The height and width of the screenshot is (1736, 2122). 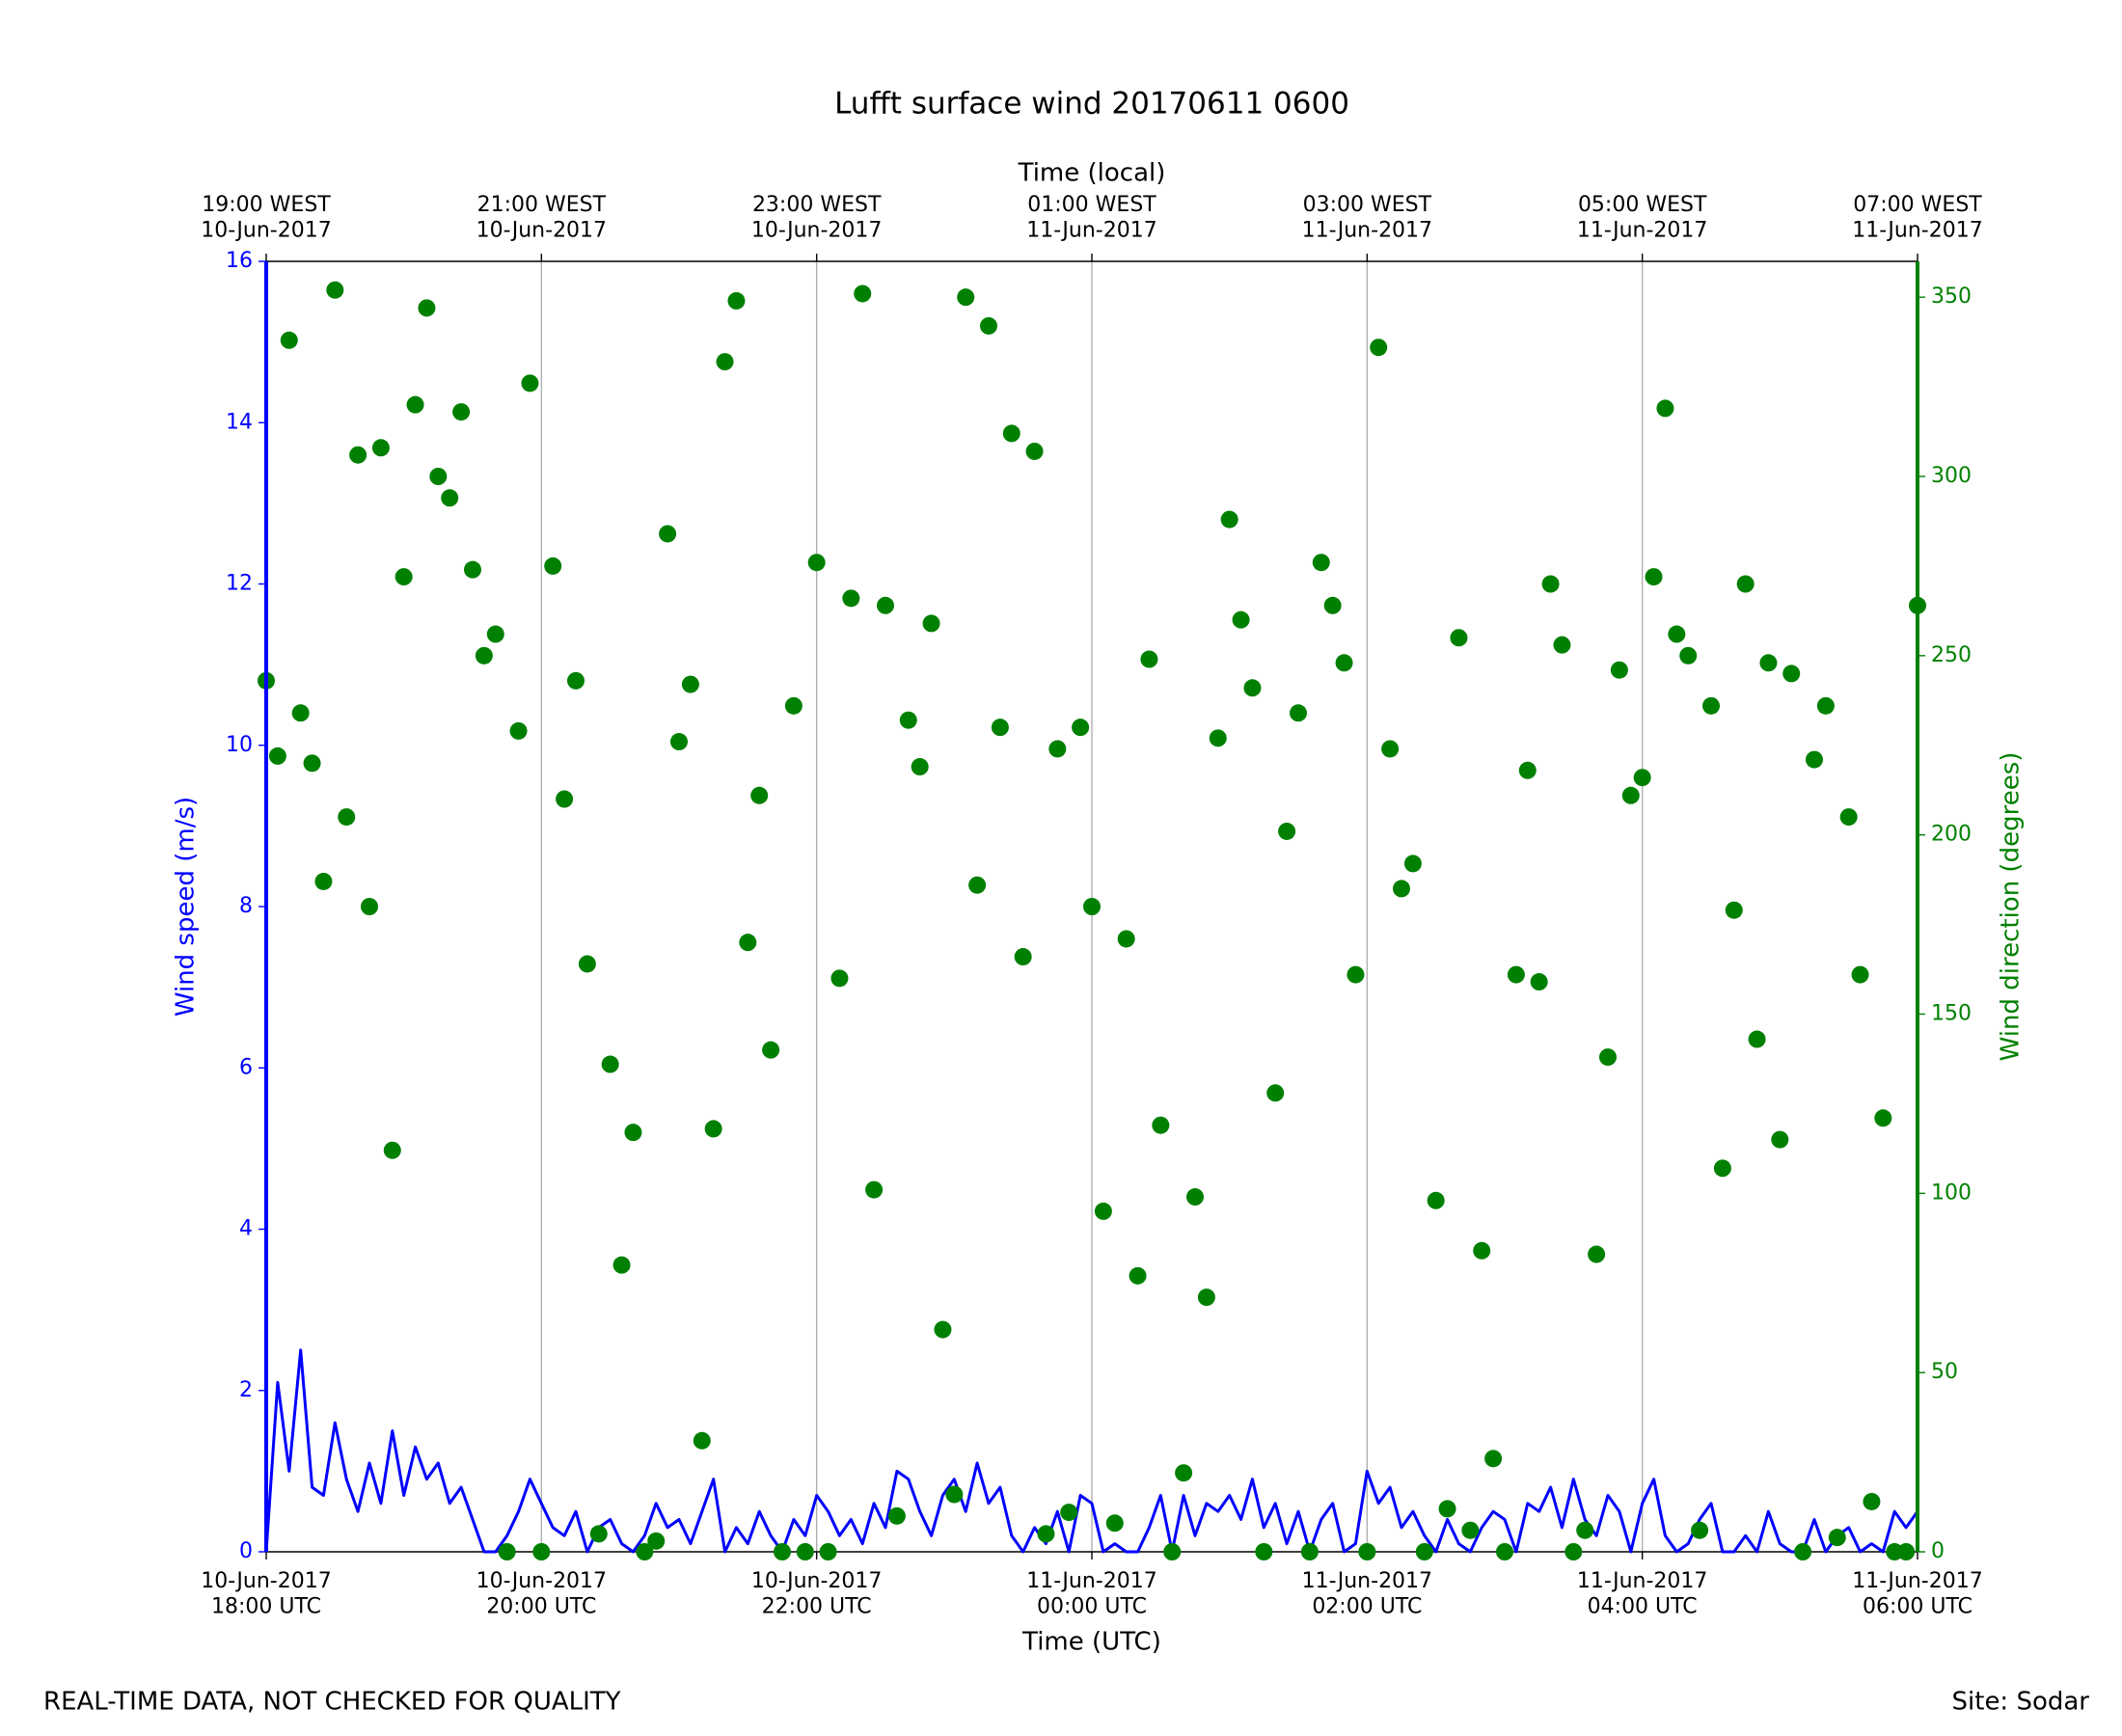 What do you see at coordinates (817, 1593) in the screenshot?
I see `x-tick-label: 10-Jun-2017 22:00 UTC` at bounding box center [817, 1593].